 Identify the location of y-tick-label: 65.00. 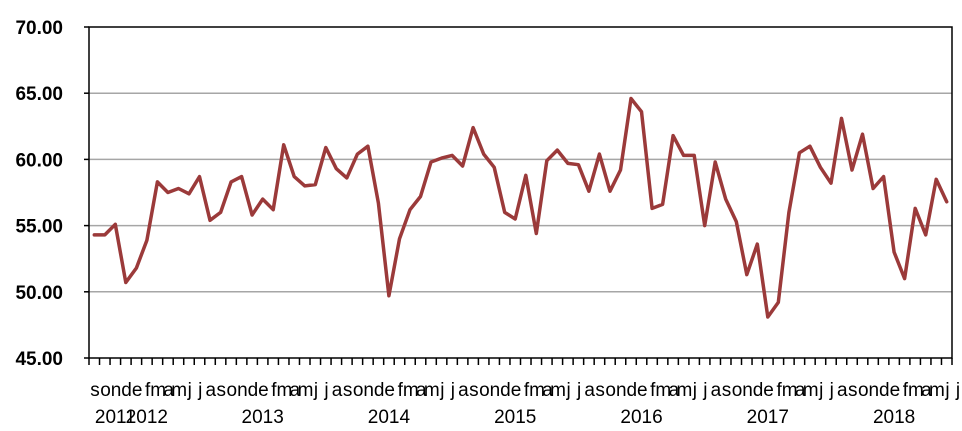
(39, 94).